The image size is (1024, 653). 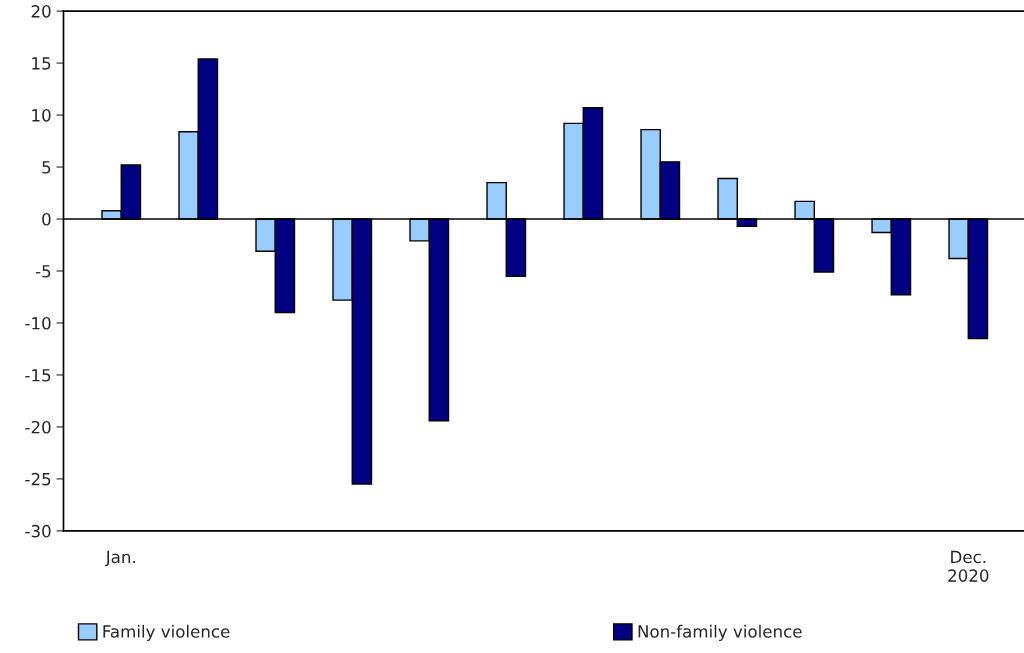 I want to click on x-tick-label: Jan., so click(x=119, y=558).